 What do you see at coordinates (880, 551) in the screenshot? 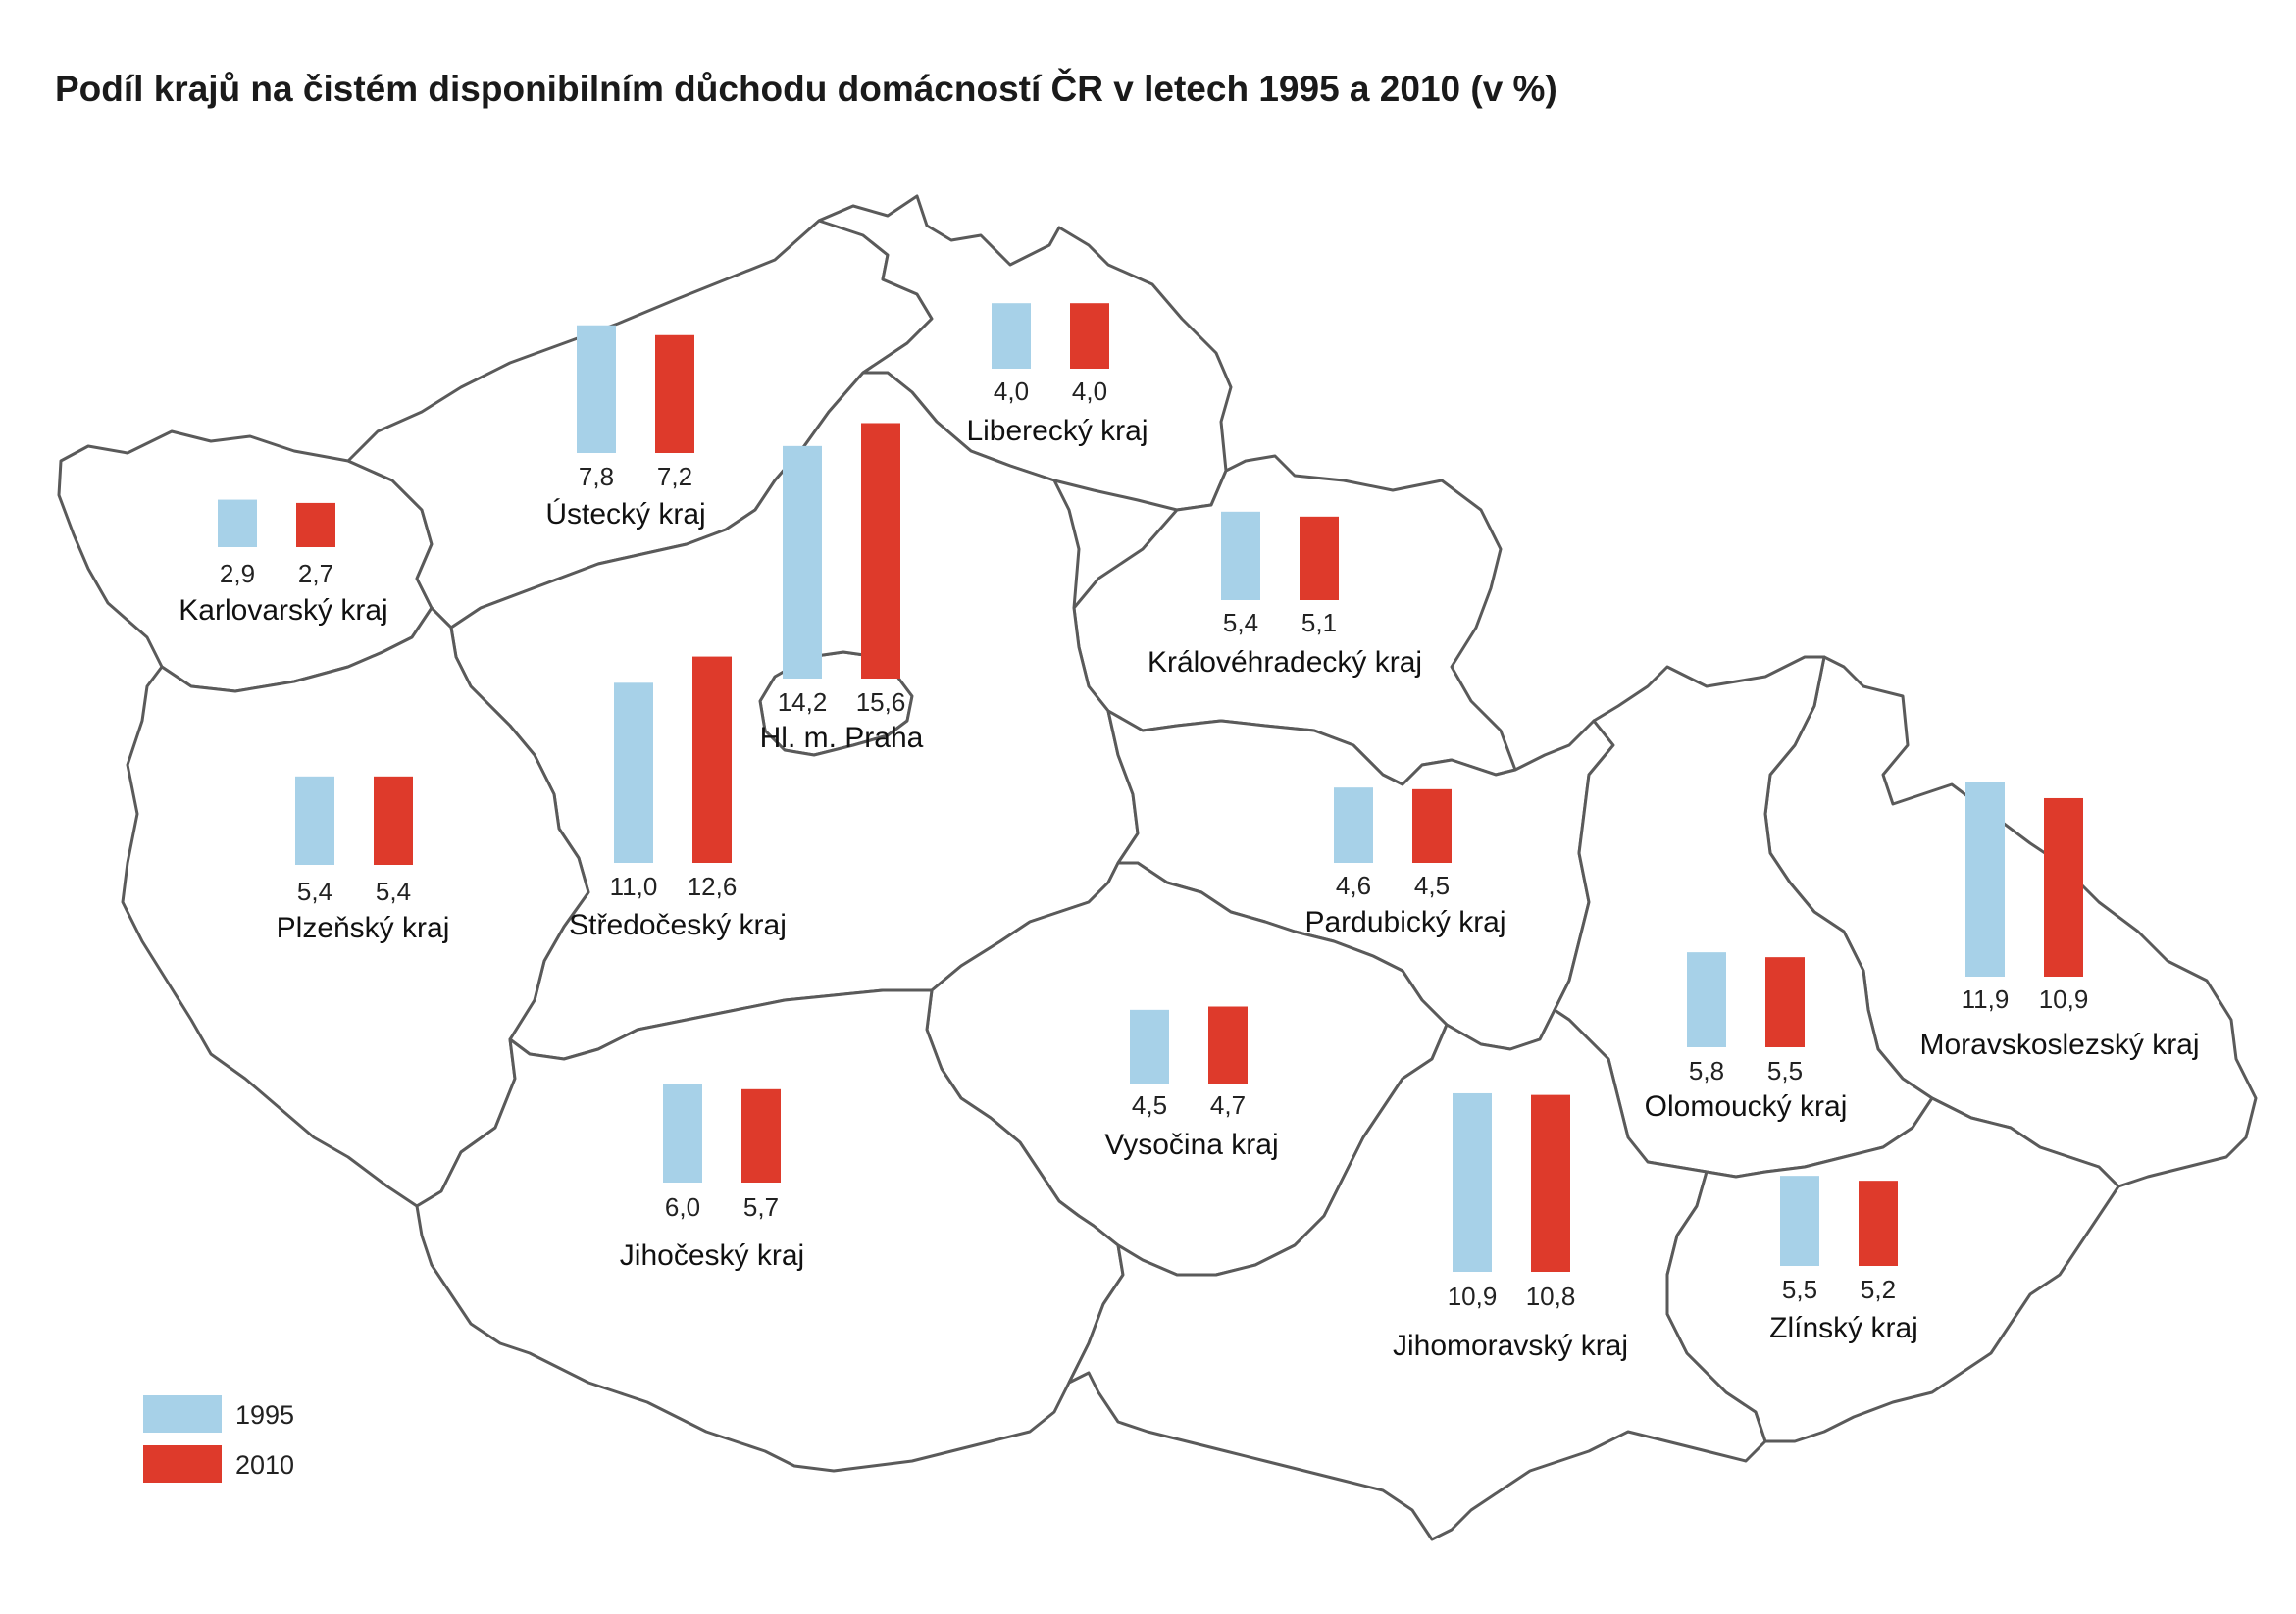
I see `bar-hl-m-praha-2010` at bounding box center [880, 551].